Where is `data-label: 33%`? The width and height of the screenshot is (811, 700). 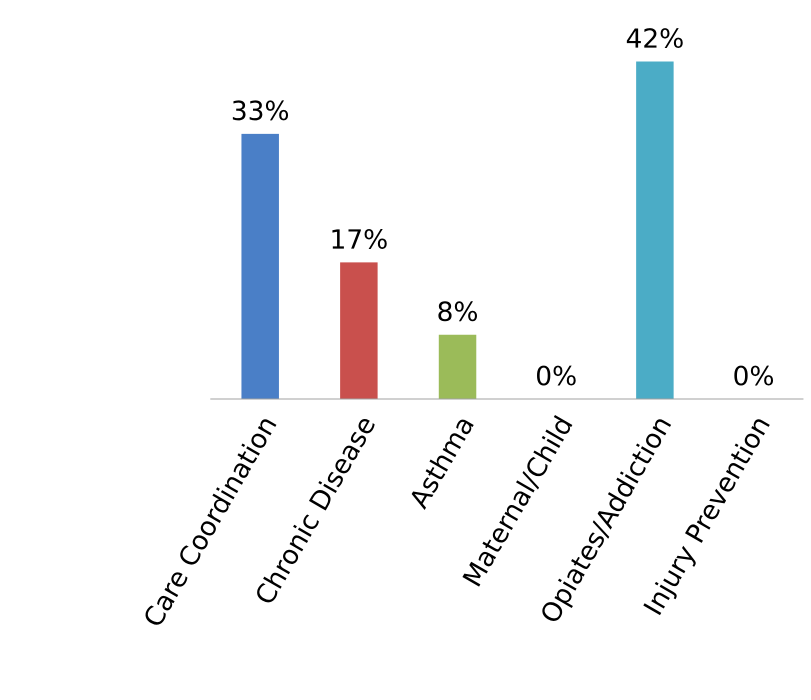 data-label: 33% is located at coordinates (260, 110).